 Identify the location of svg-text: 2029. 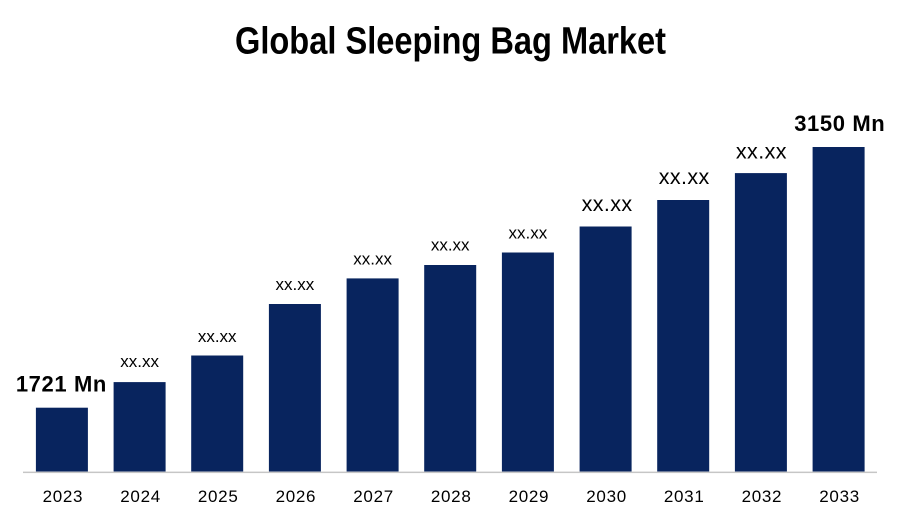
(529, 496).